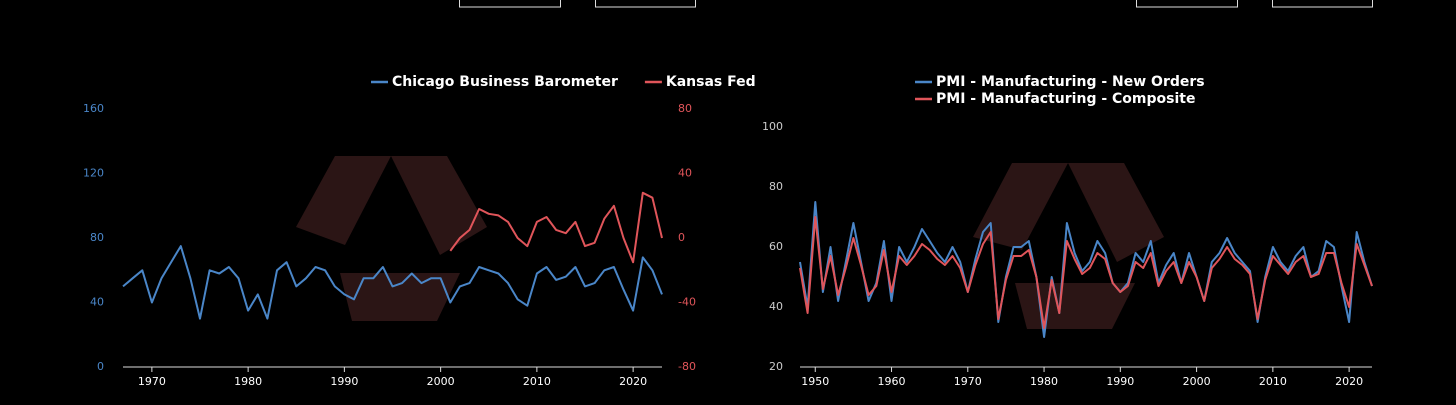  Describe the element at coordinates (892, 381) in the screenshot. I see `x-tick-label: 1960` at that location.